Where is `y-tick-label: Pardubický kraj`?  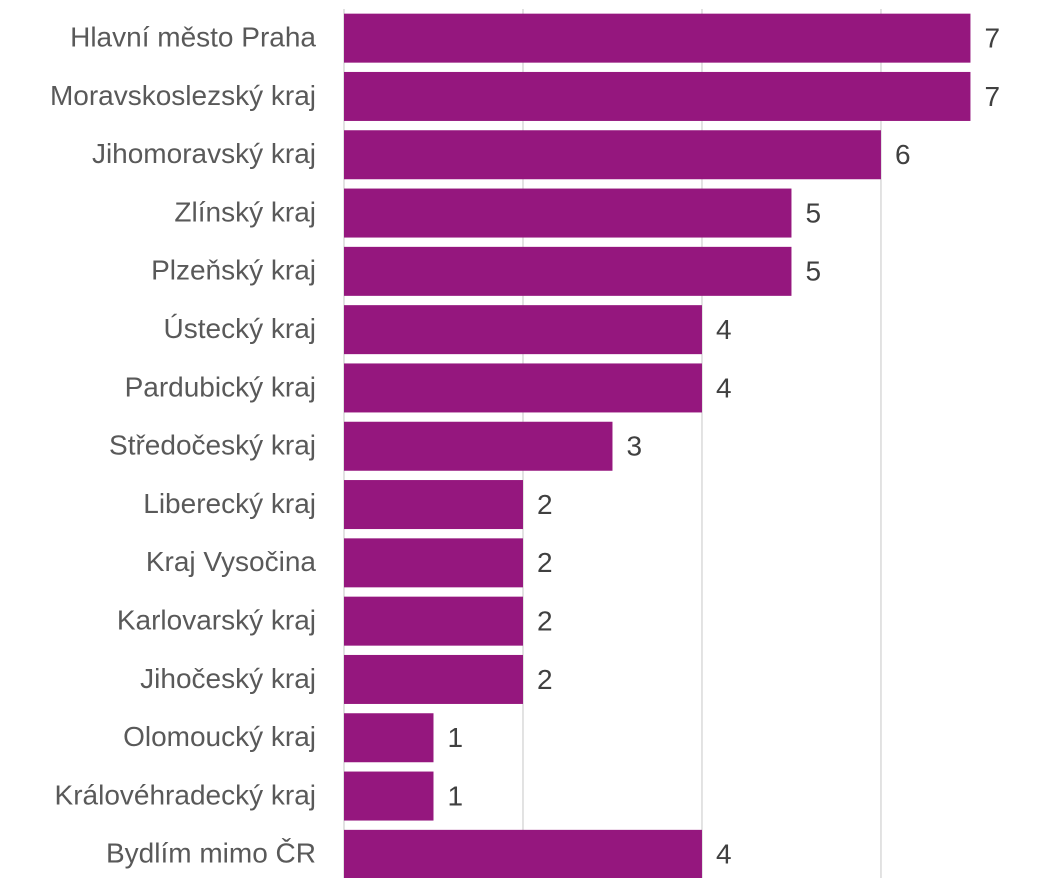
y-tick-label: Pardubický kraj is located at coordinates (220, 386).